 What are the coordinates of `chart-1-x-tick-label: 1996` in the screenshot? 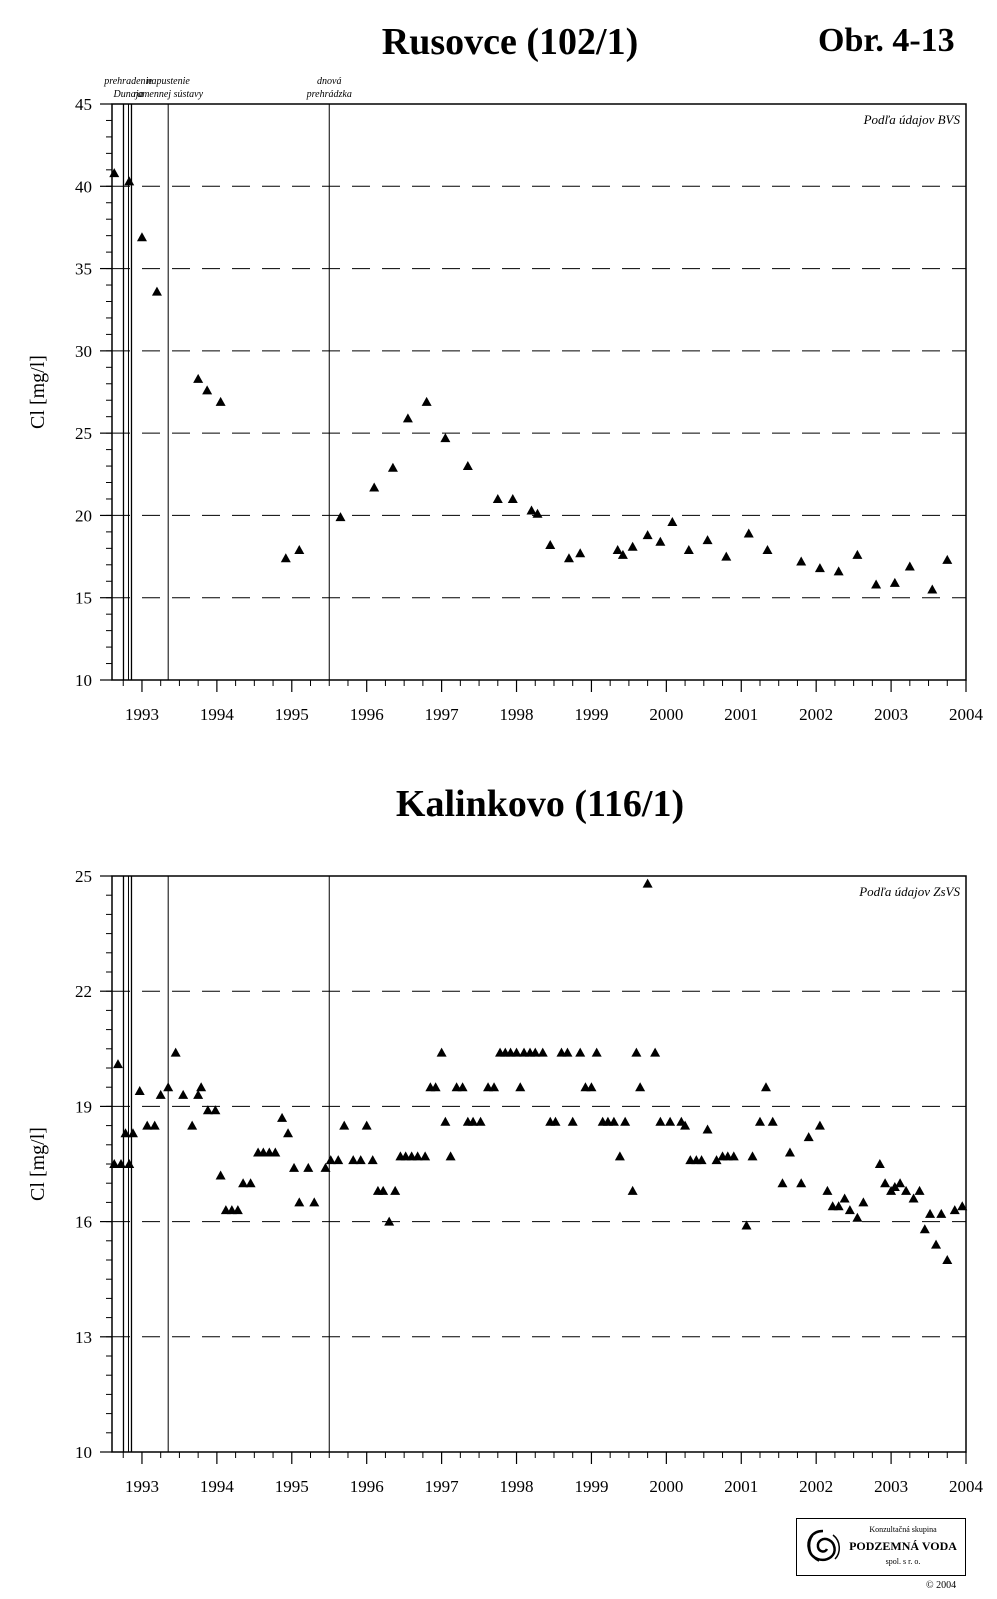 It's located at (367, 714).